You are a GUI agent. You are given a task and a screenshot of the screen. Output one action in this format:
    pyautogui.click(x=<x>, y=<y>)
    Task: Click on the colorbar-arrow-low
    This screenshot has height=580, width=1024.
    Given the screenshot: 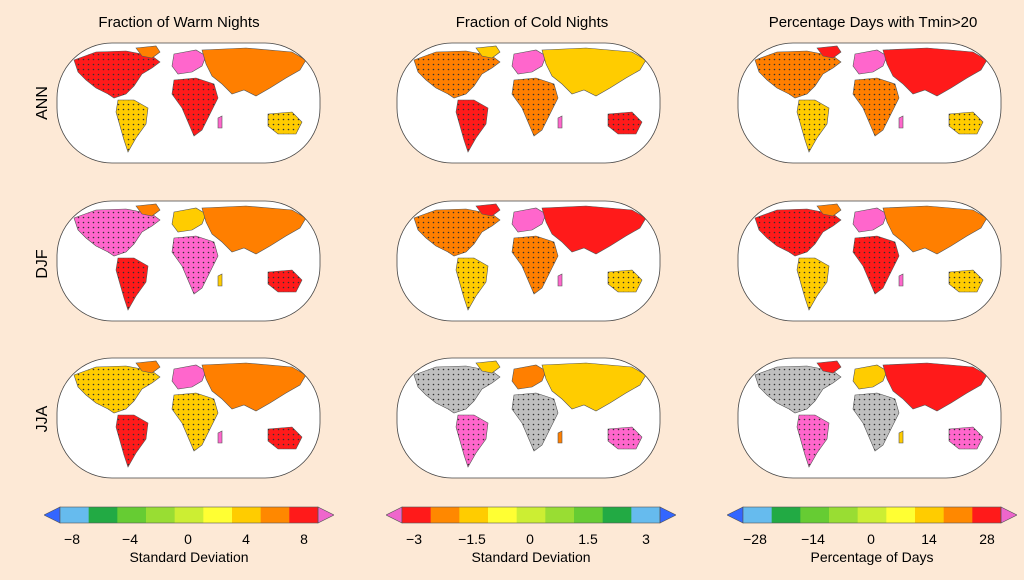 What is the action you would take?
    pyautogui.click(x=52, y=515)
    